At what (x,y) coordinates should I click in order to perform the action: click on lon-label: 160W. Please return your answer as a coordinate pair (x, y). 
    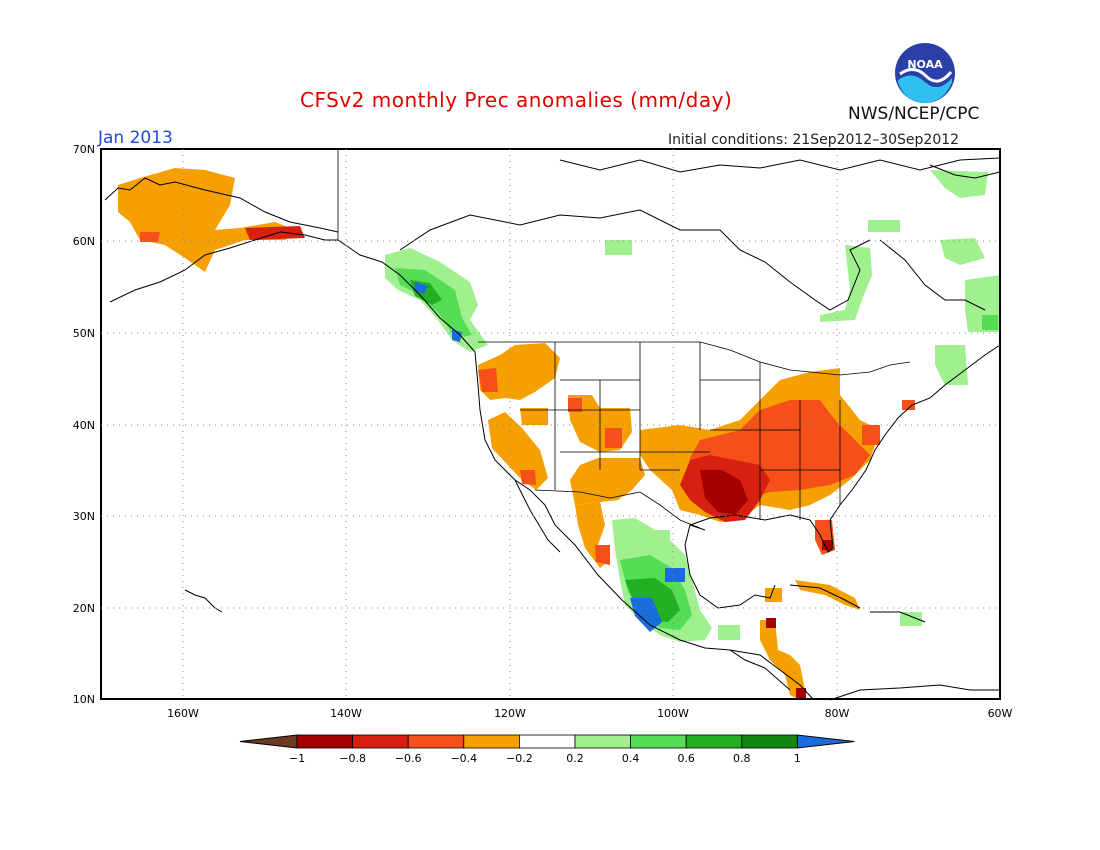
    Looking at the image, I should click on (183, 713).